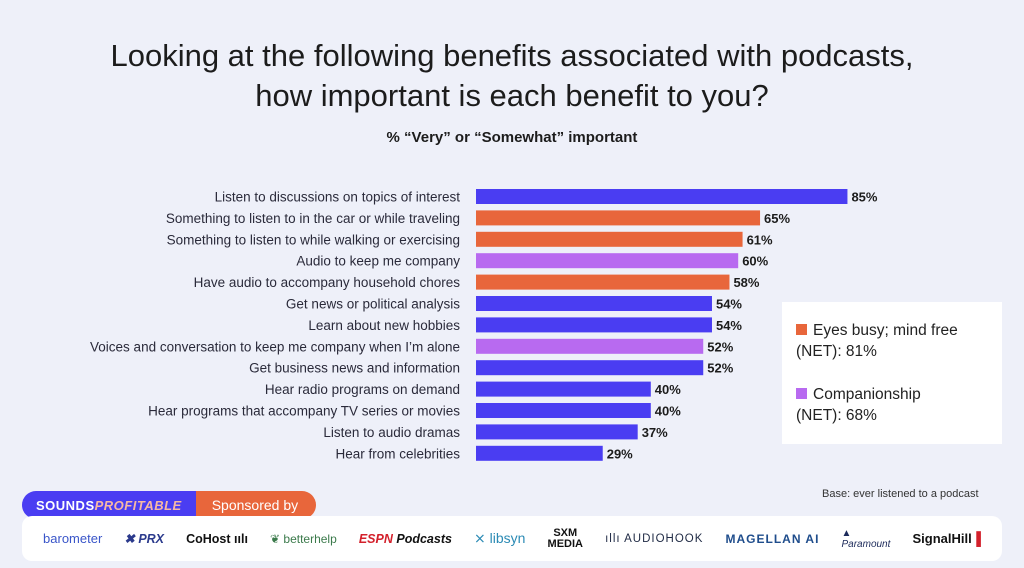 Image resolution: width=1024 pixels, height=568 pixels. What do you see at coordinates (620, 453) in the screenshot?
I see `value-label: 29%` at bounding box center [620, 453].